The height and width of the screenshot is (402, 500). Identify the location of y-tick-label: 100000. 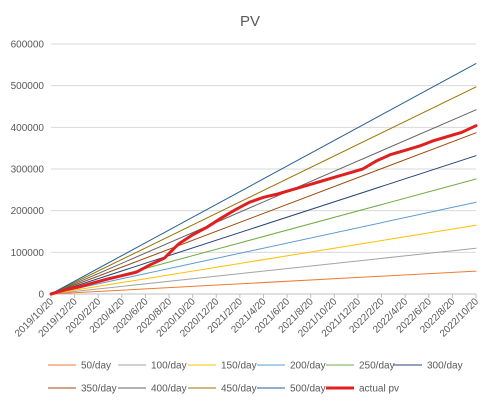
(28, 253).